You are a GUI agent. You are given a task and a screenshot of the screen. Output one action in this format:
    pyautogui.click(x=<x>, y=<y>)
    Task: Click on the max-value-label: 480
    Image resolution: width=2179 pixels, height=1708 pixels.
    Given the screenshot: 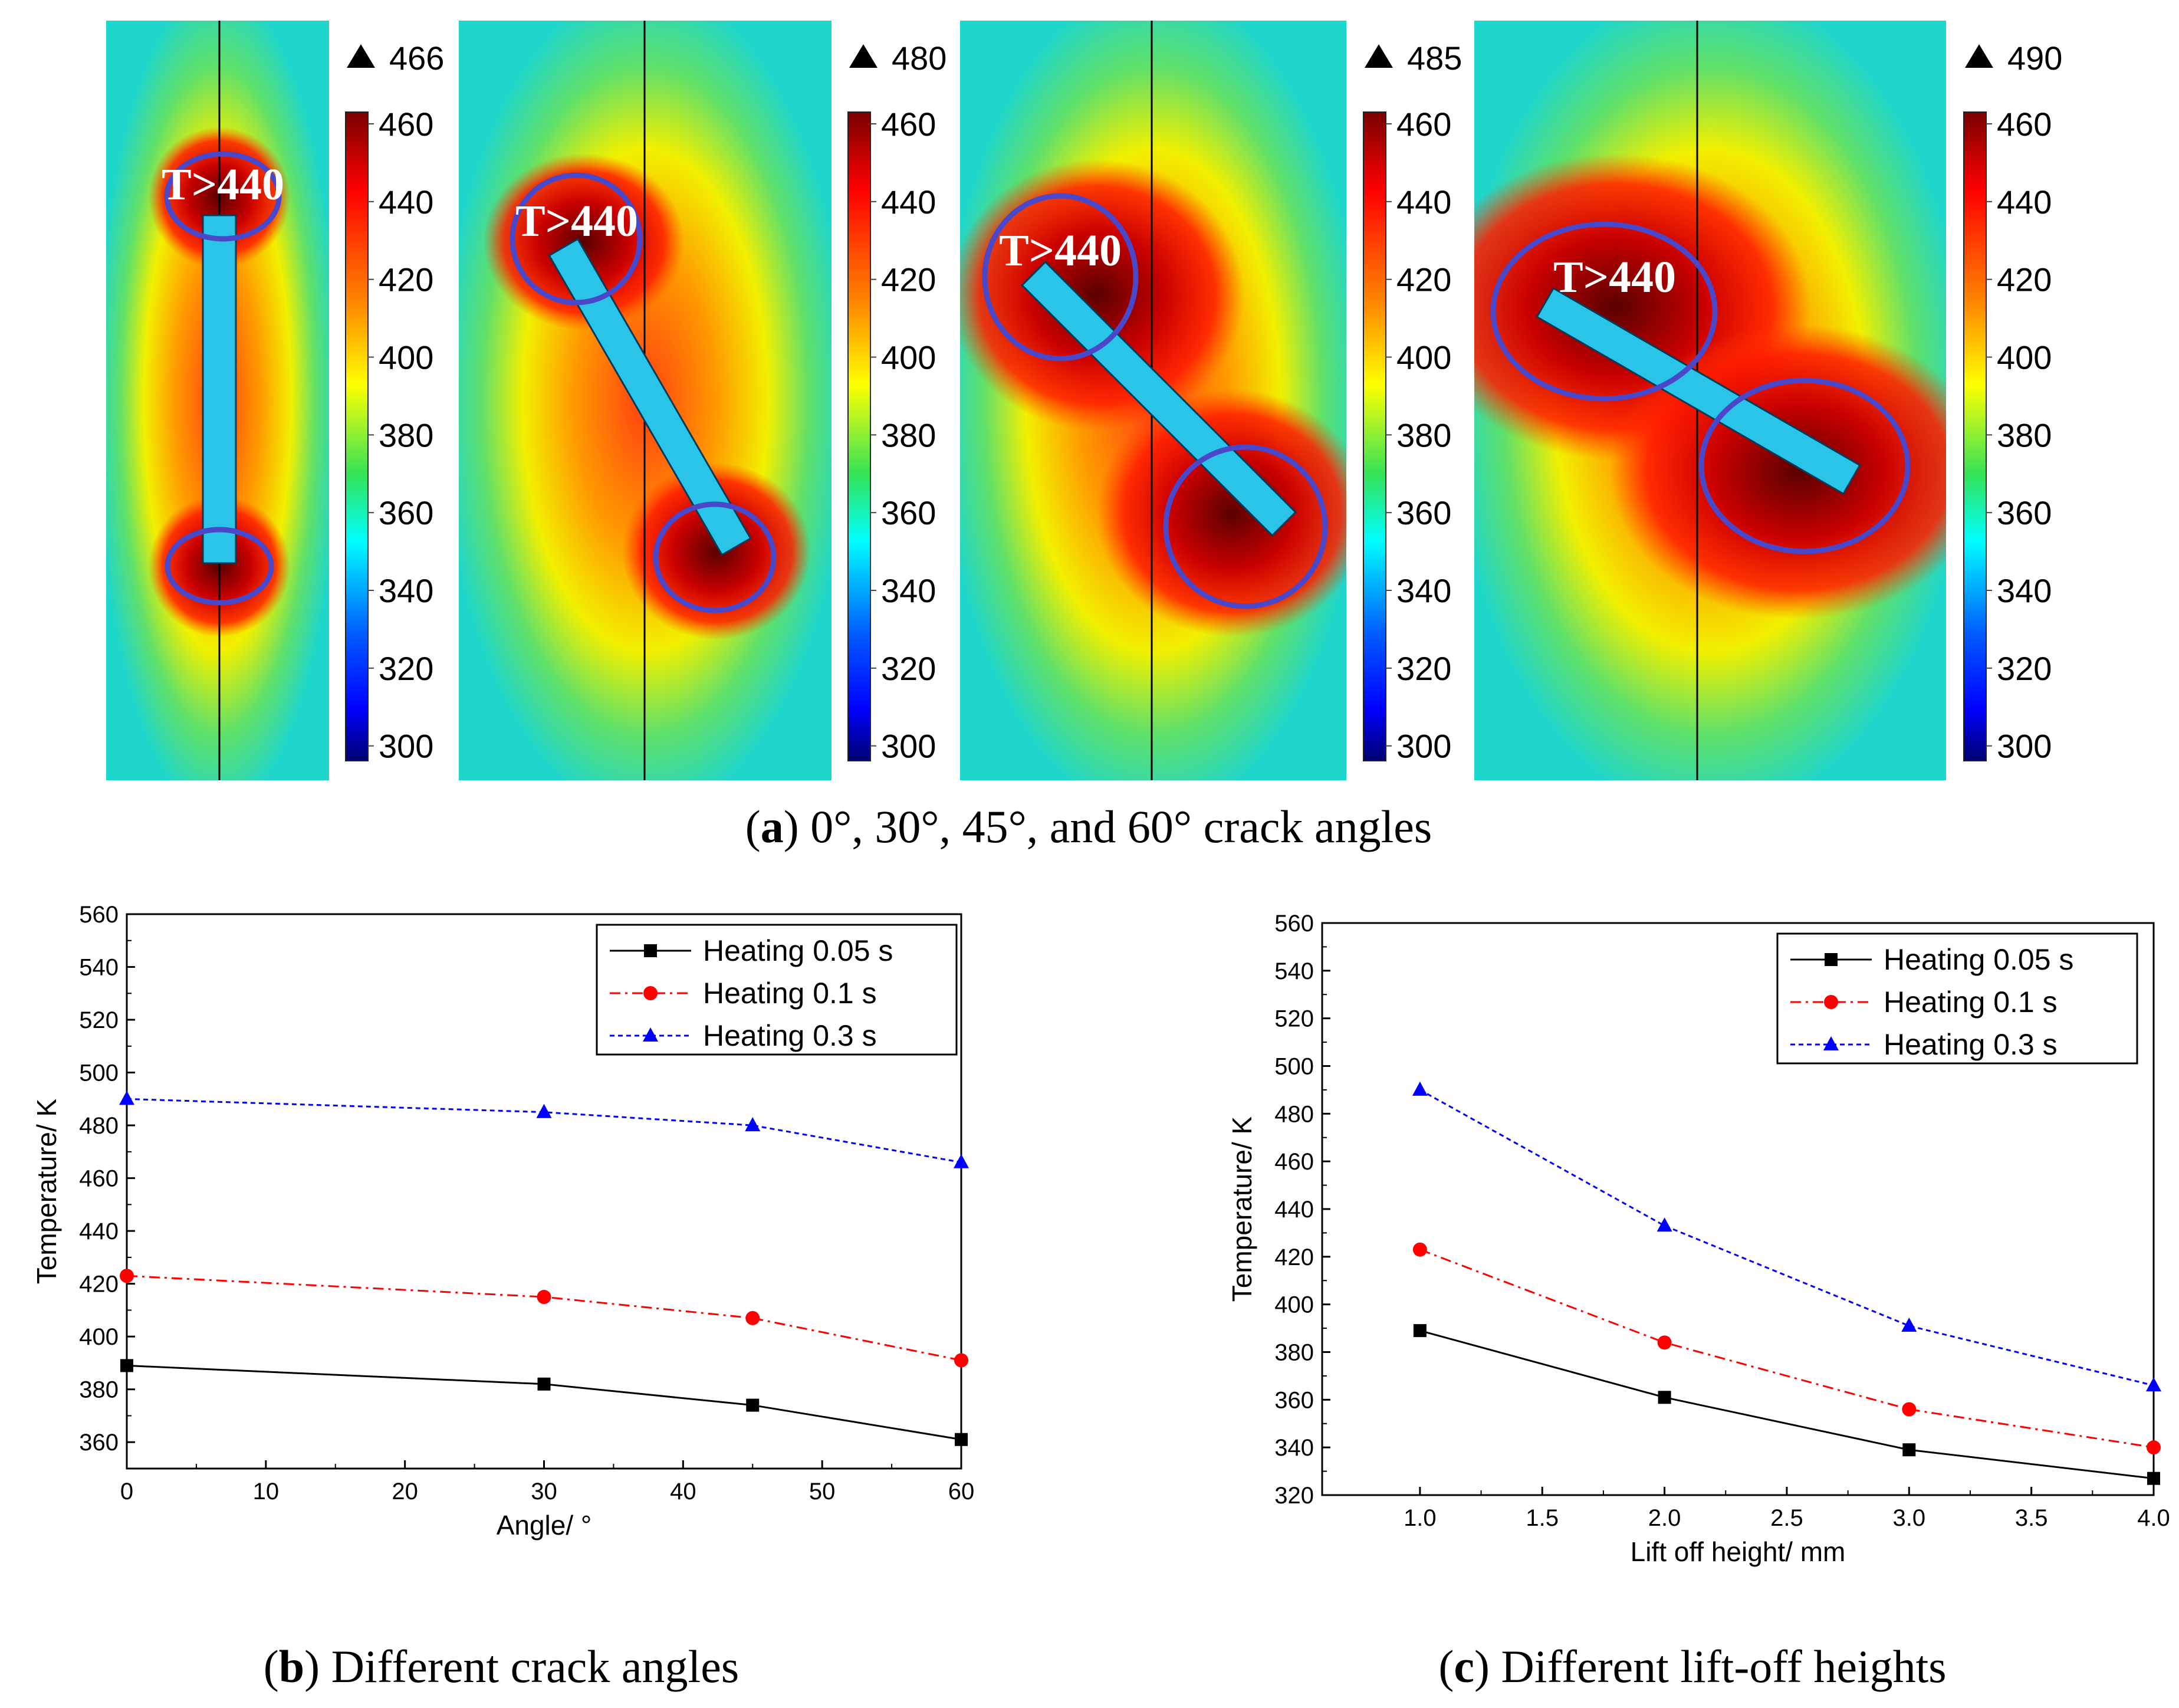 What is the action you would take?
    pyautogui.click(x=919, y=58)
    